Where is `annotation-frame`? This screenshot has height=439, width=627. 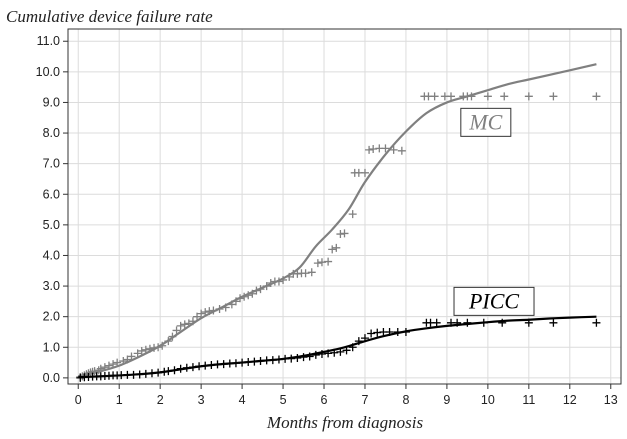
annotation-frame is located at coordinates (494, 301).